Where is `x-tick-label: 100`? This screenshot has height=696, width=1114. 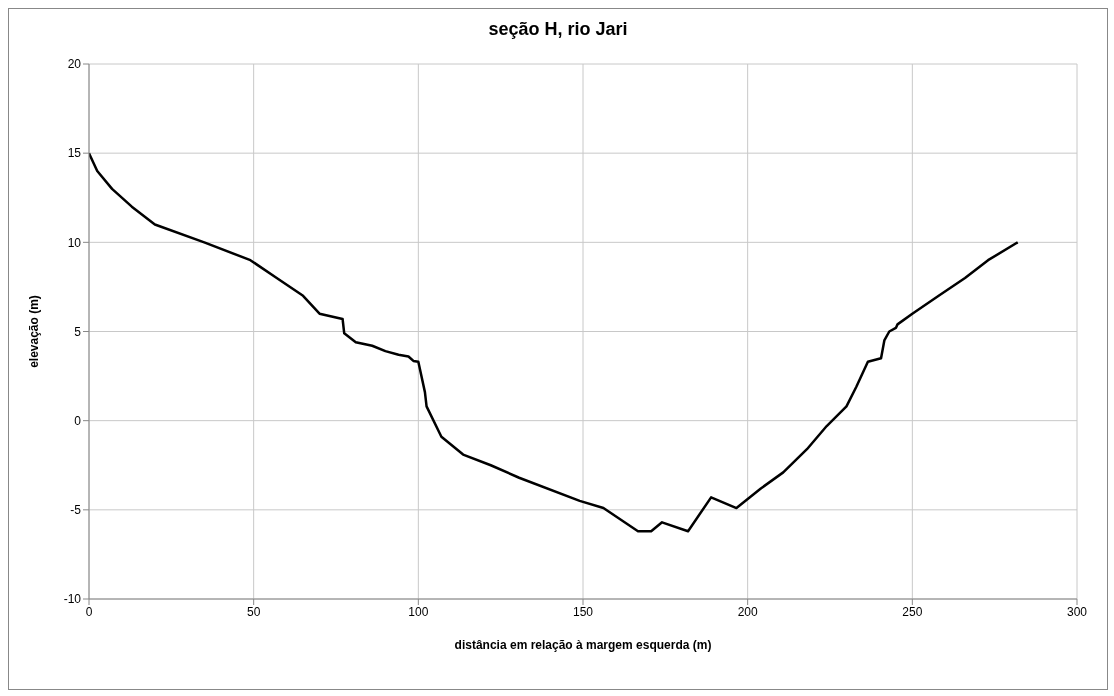 x-tick-label: 100 is located at coordinates (418, 611).